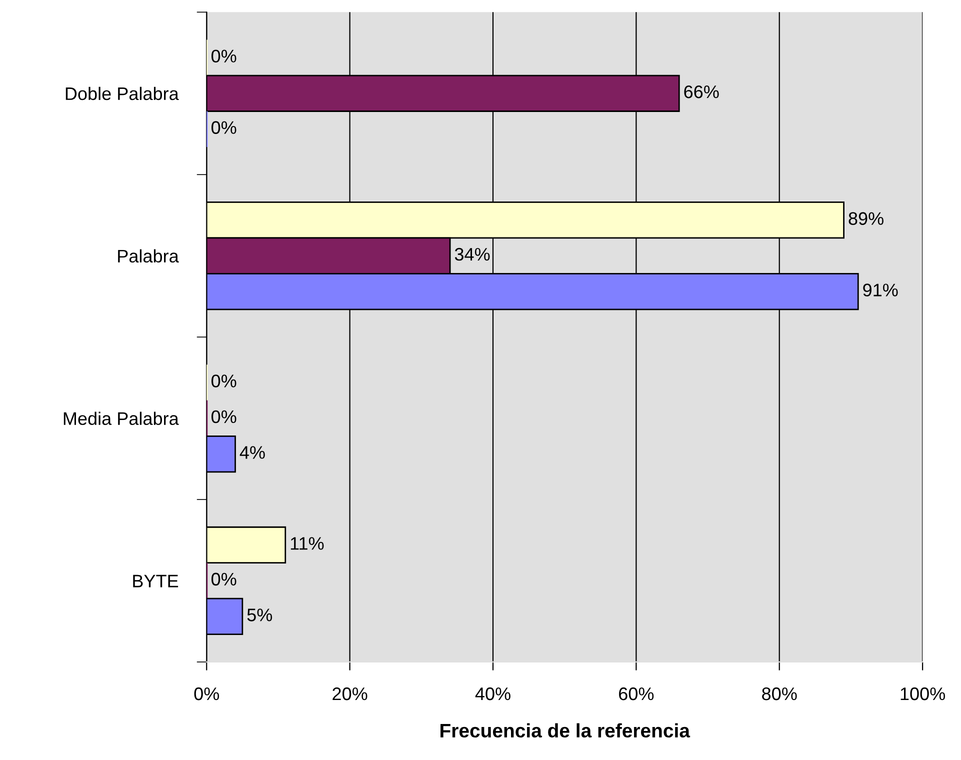 This screenshot has width=961, height=760. What do you see at coordinates (866, 218) in the screenshot?
I see `data-label: 89%` at bounding box center [866, 218].